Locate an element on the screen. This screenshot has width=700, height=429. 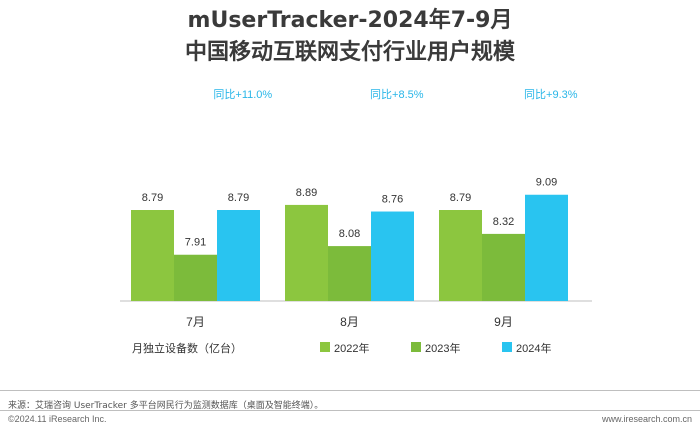
bar-9月-2024年 is located at coordinates (546, 247).